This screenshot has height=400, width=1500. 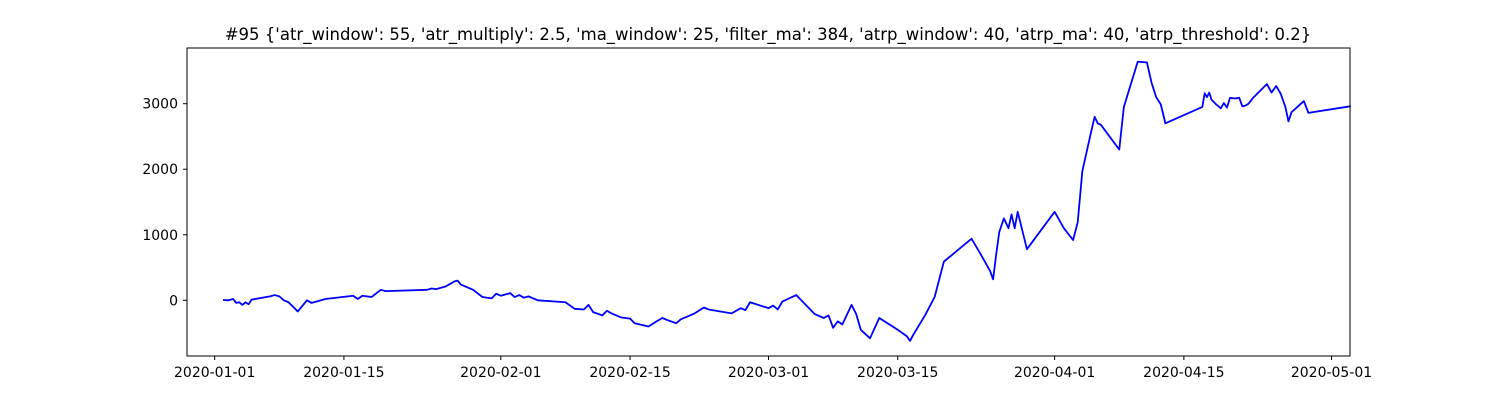 I want to click on x-tick-label: 2020-04-01, so click(x=1054, y=373).